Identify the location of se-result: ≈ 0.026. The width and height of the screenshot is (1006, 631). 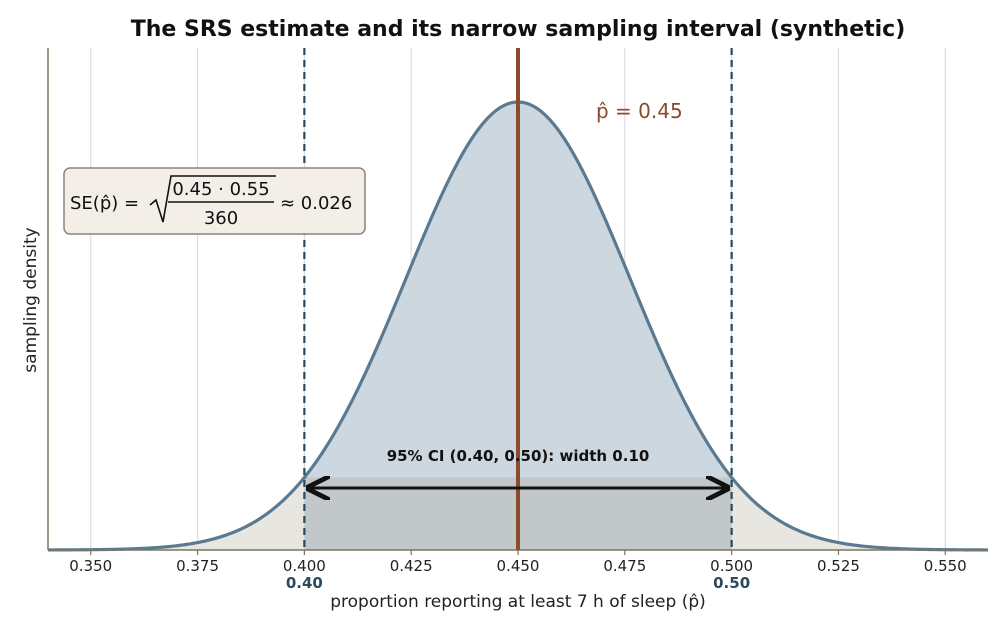
(316, 203).